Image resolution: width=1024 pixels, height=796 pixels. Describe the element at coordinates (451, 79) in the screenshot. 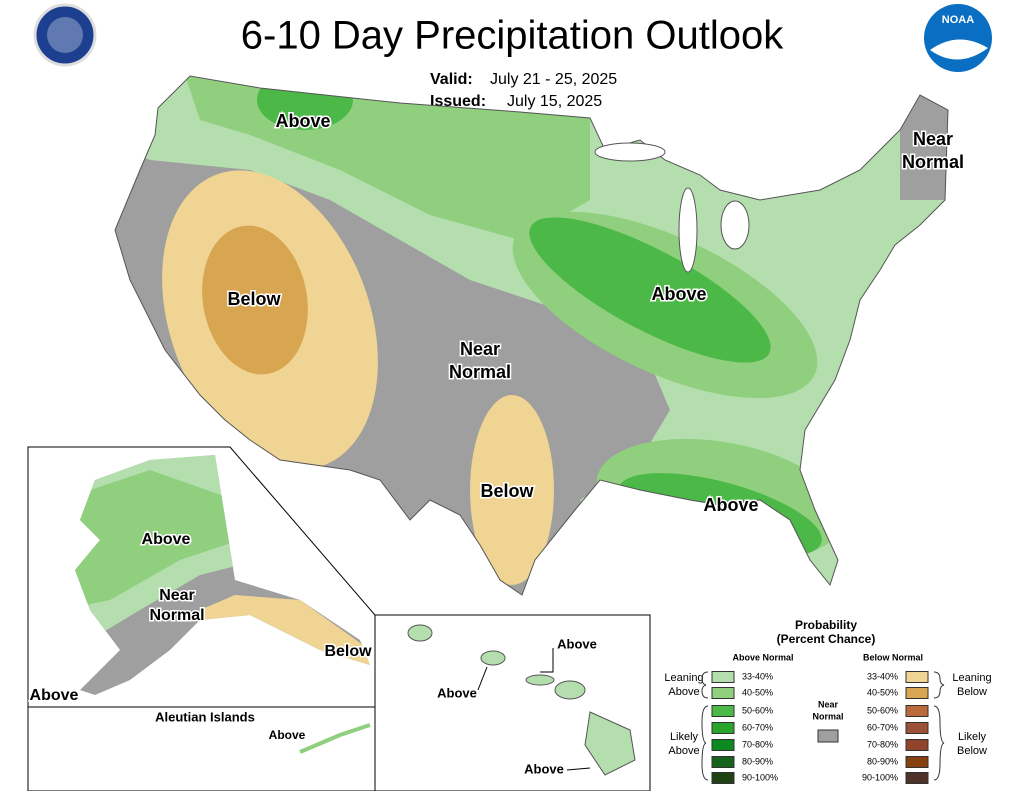

I see `valid-label: Valid:` at that location.